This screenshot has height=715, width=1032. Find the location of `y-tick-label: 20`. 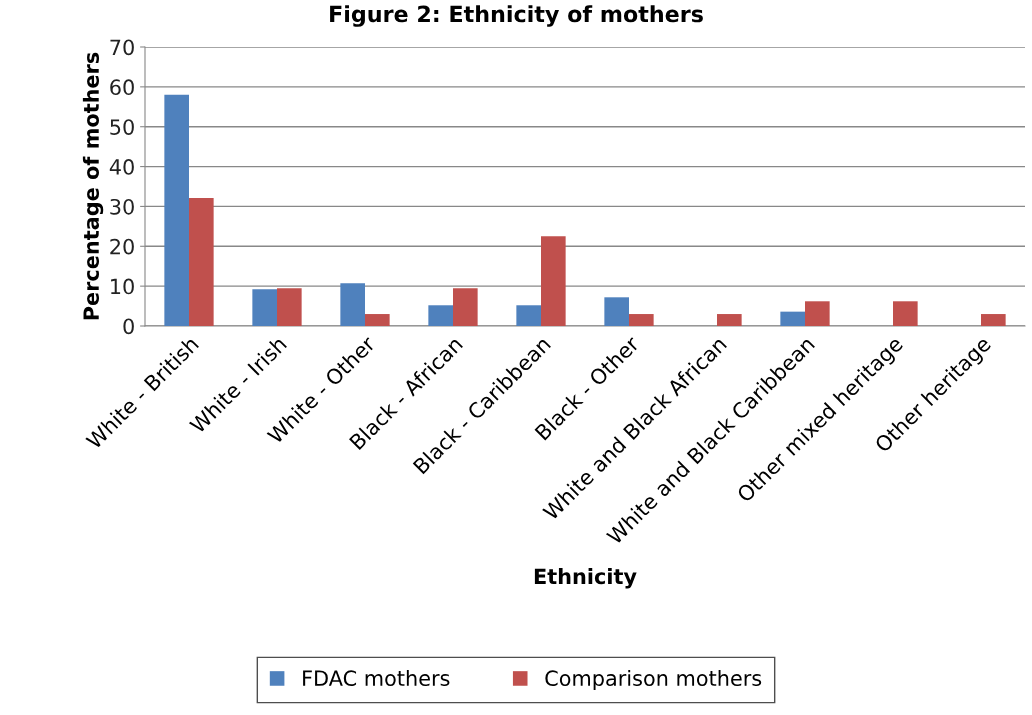

y-tick-label: 20 is located at coordinates (122, 246).